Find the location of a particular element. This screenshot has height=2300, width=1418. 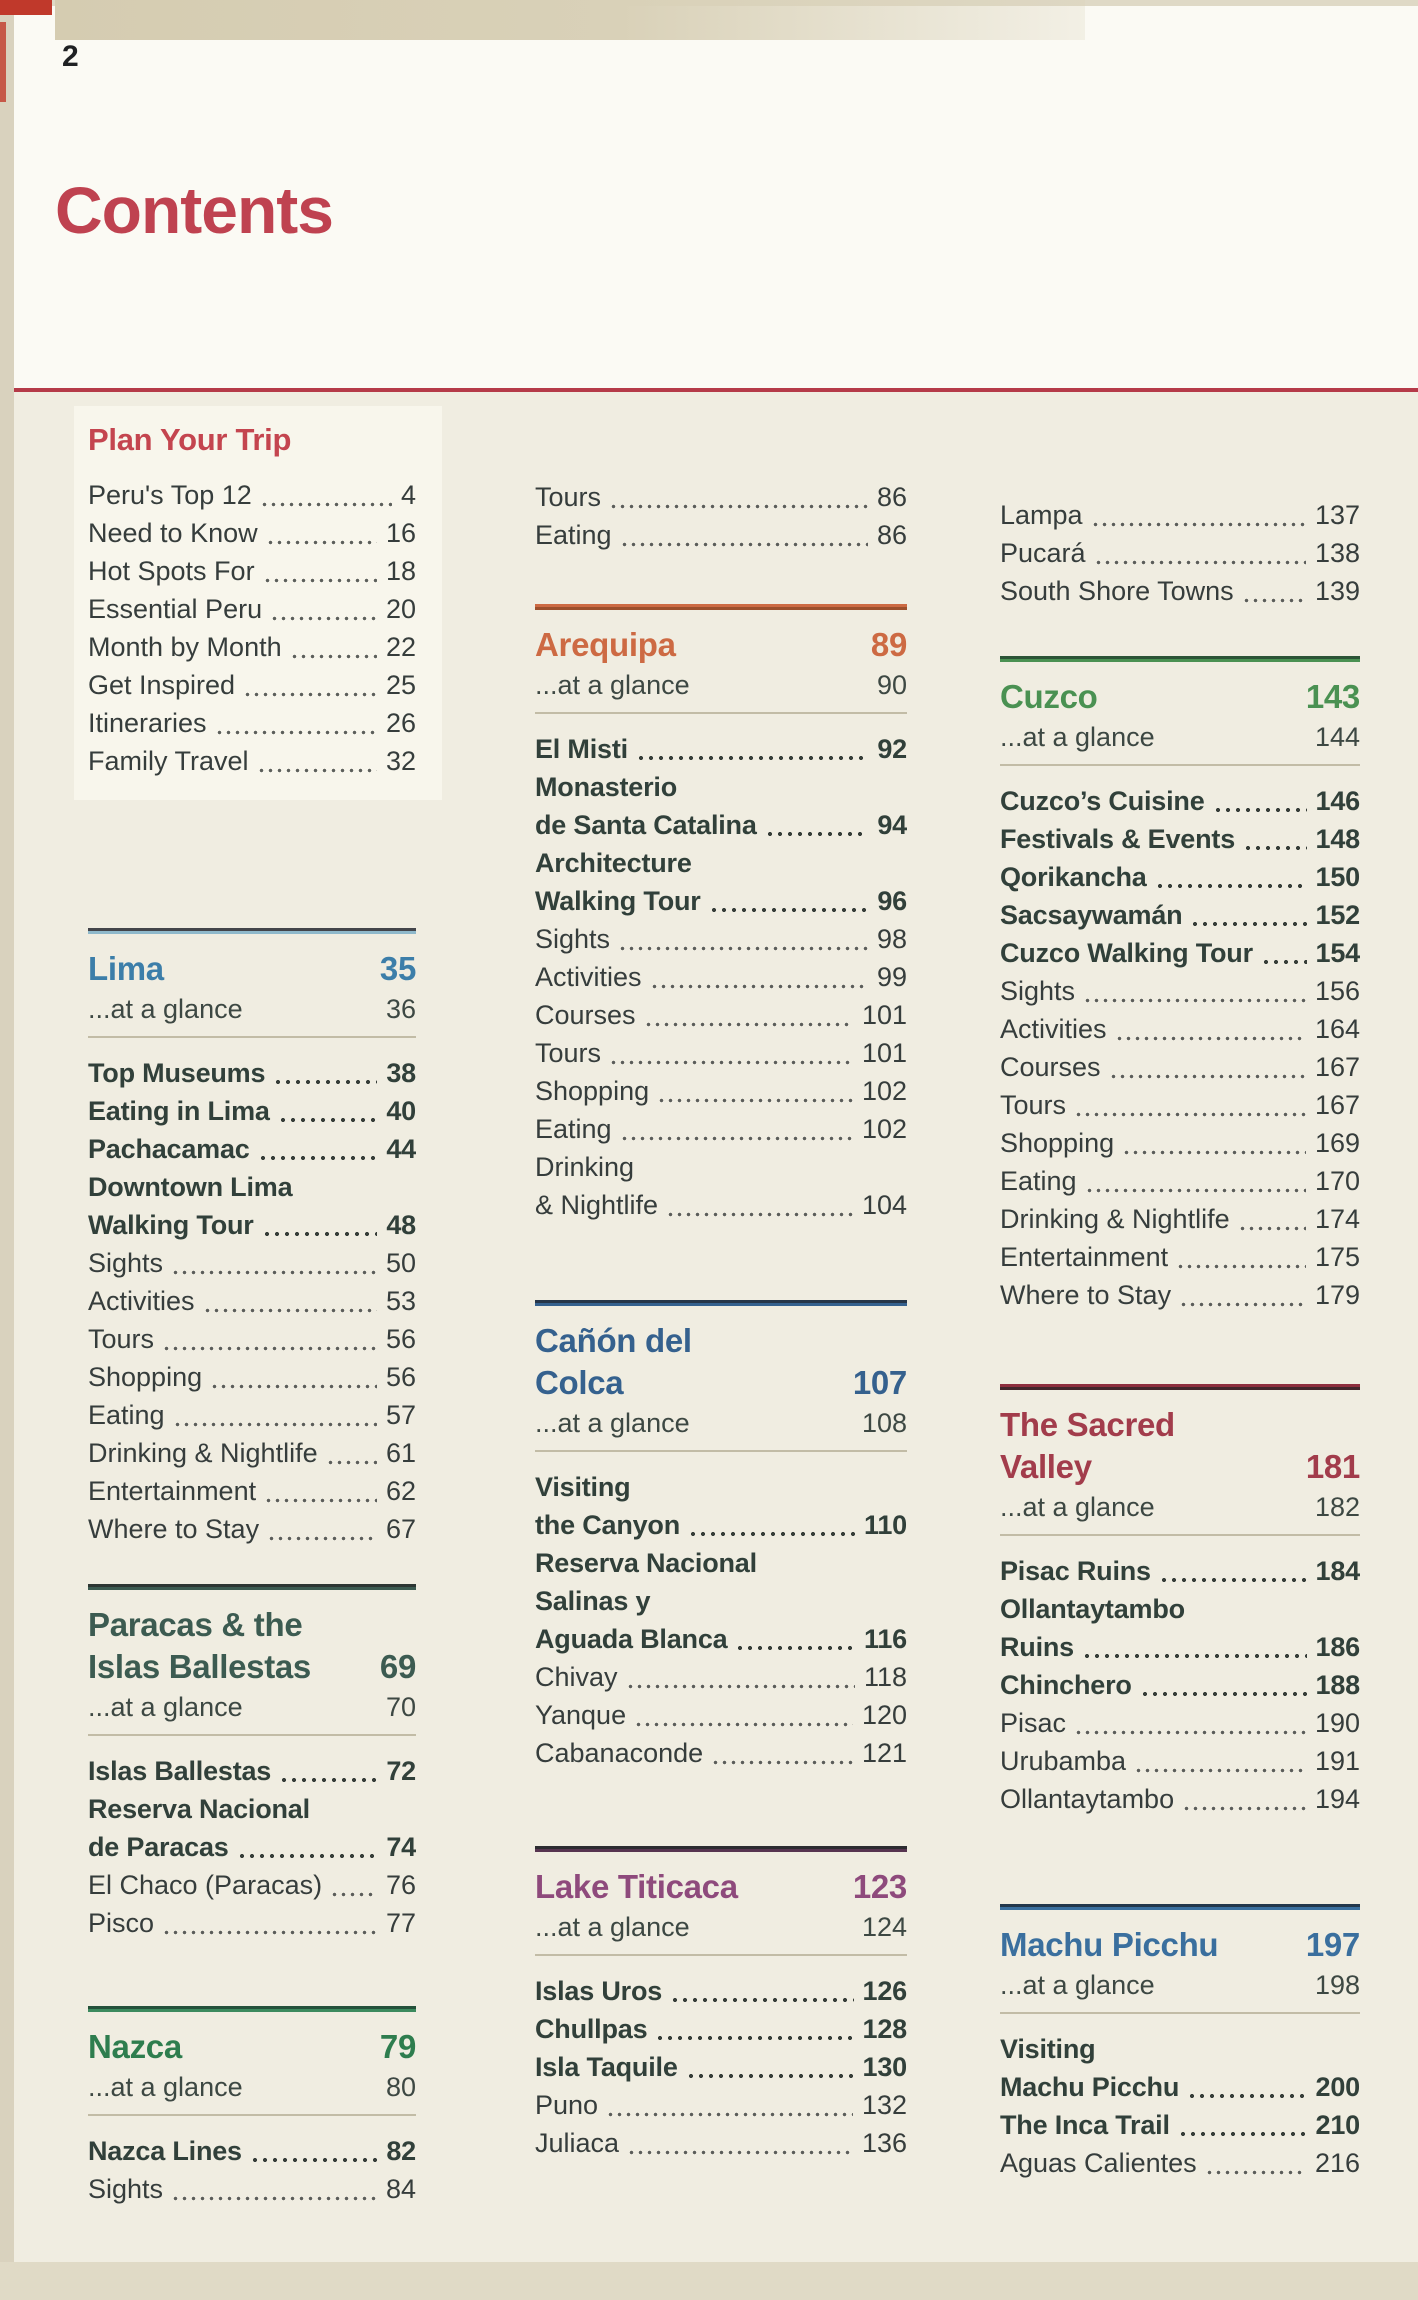

section-title: Nazca 79 is located at coordinates (252, 2047).